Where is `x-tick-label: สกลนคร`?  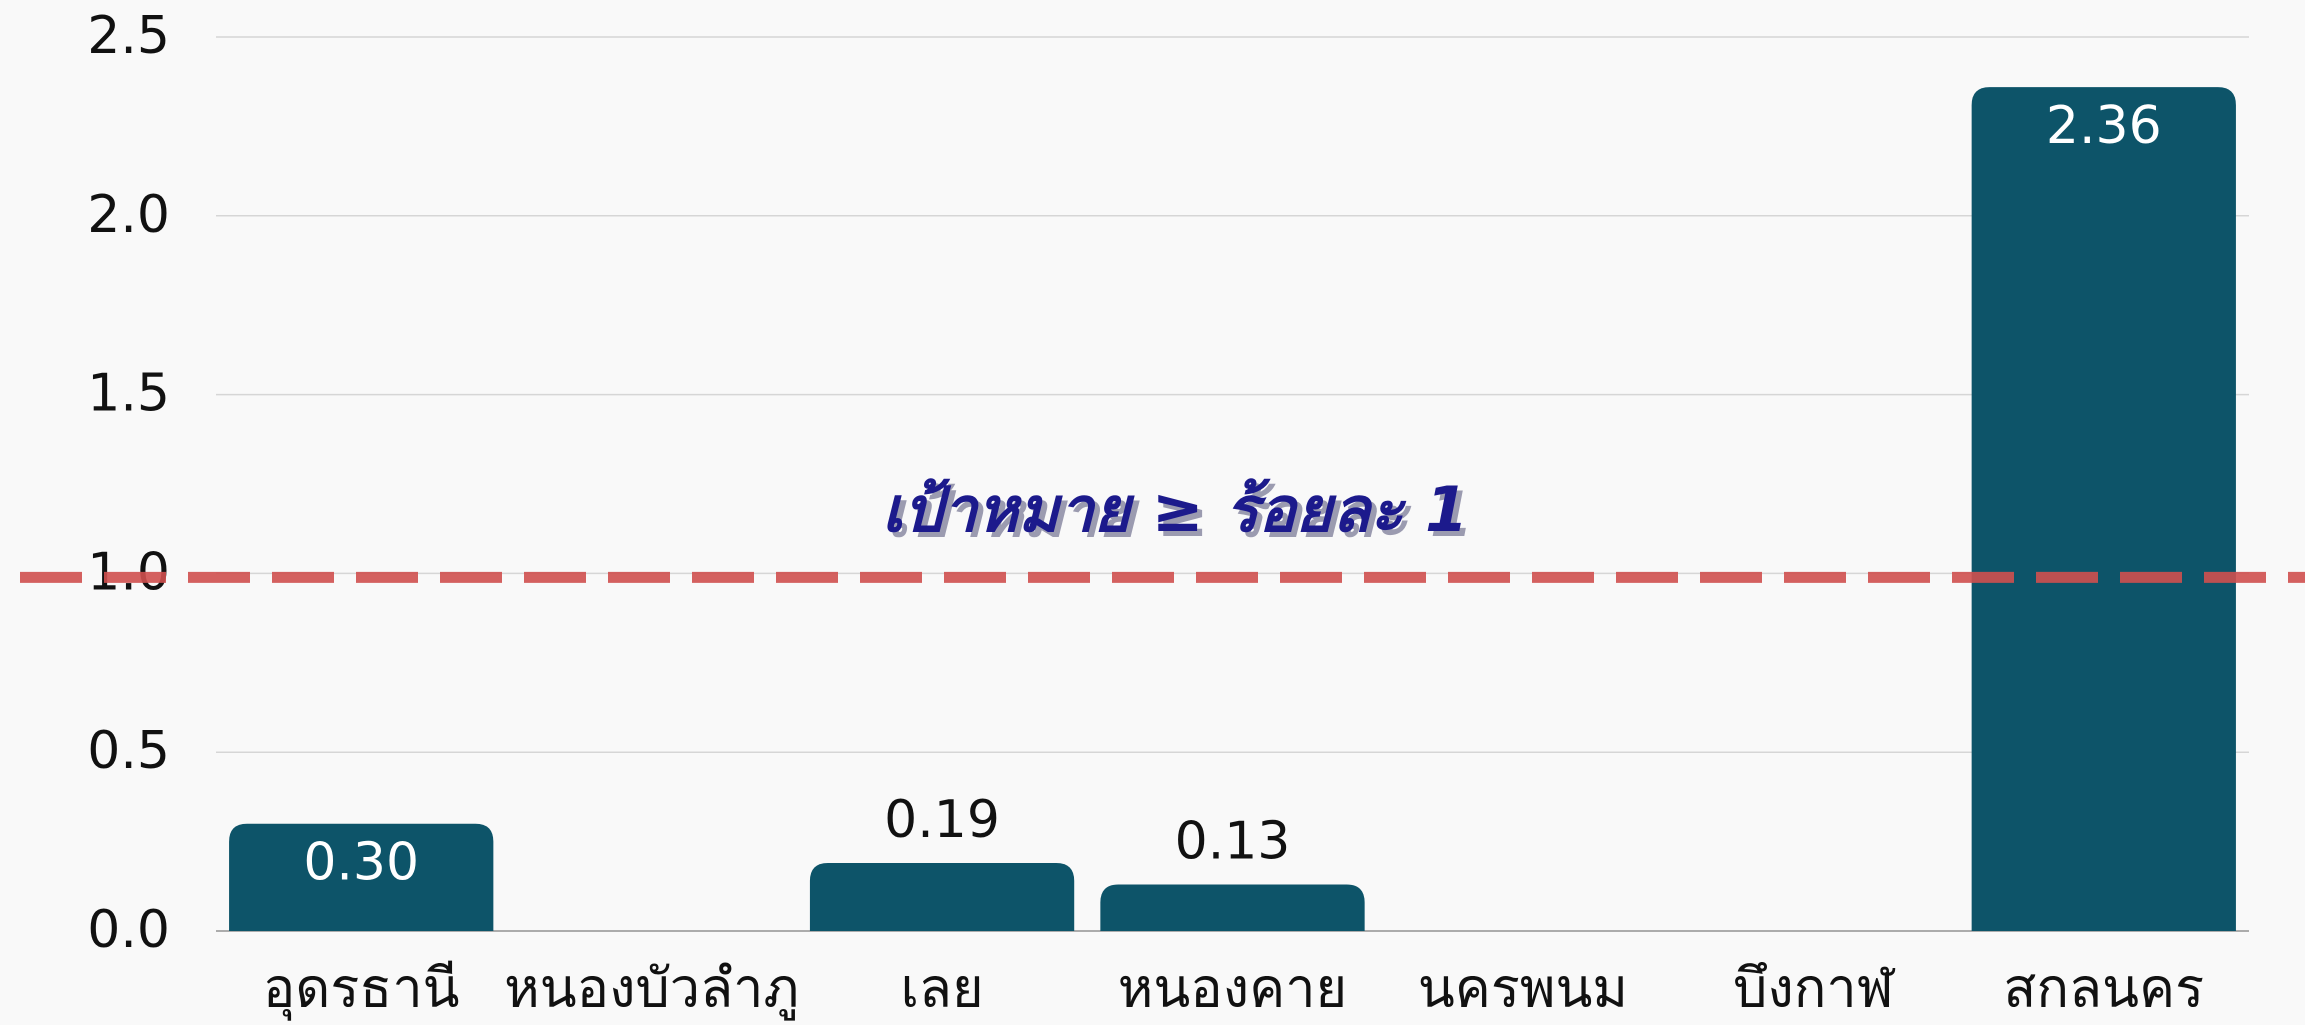 x-tick-label: สกลนคร is located at coordinates (2103, 988).